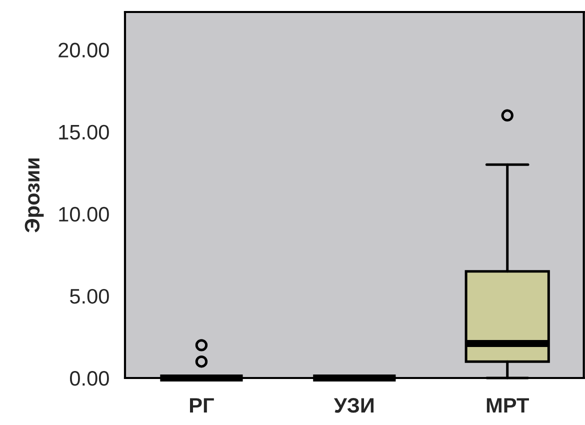 The image size is (585, 425). What do you see at coordinates (89, 378) in the screenshot?
I see `y-tick-label: 0.00` at bounding box center [89, 378].